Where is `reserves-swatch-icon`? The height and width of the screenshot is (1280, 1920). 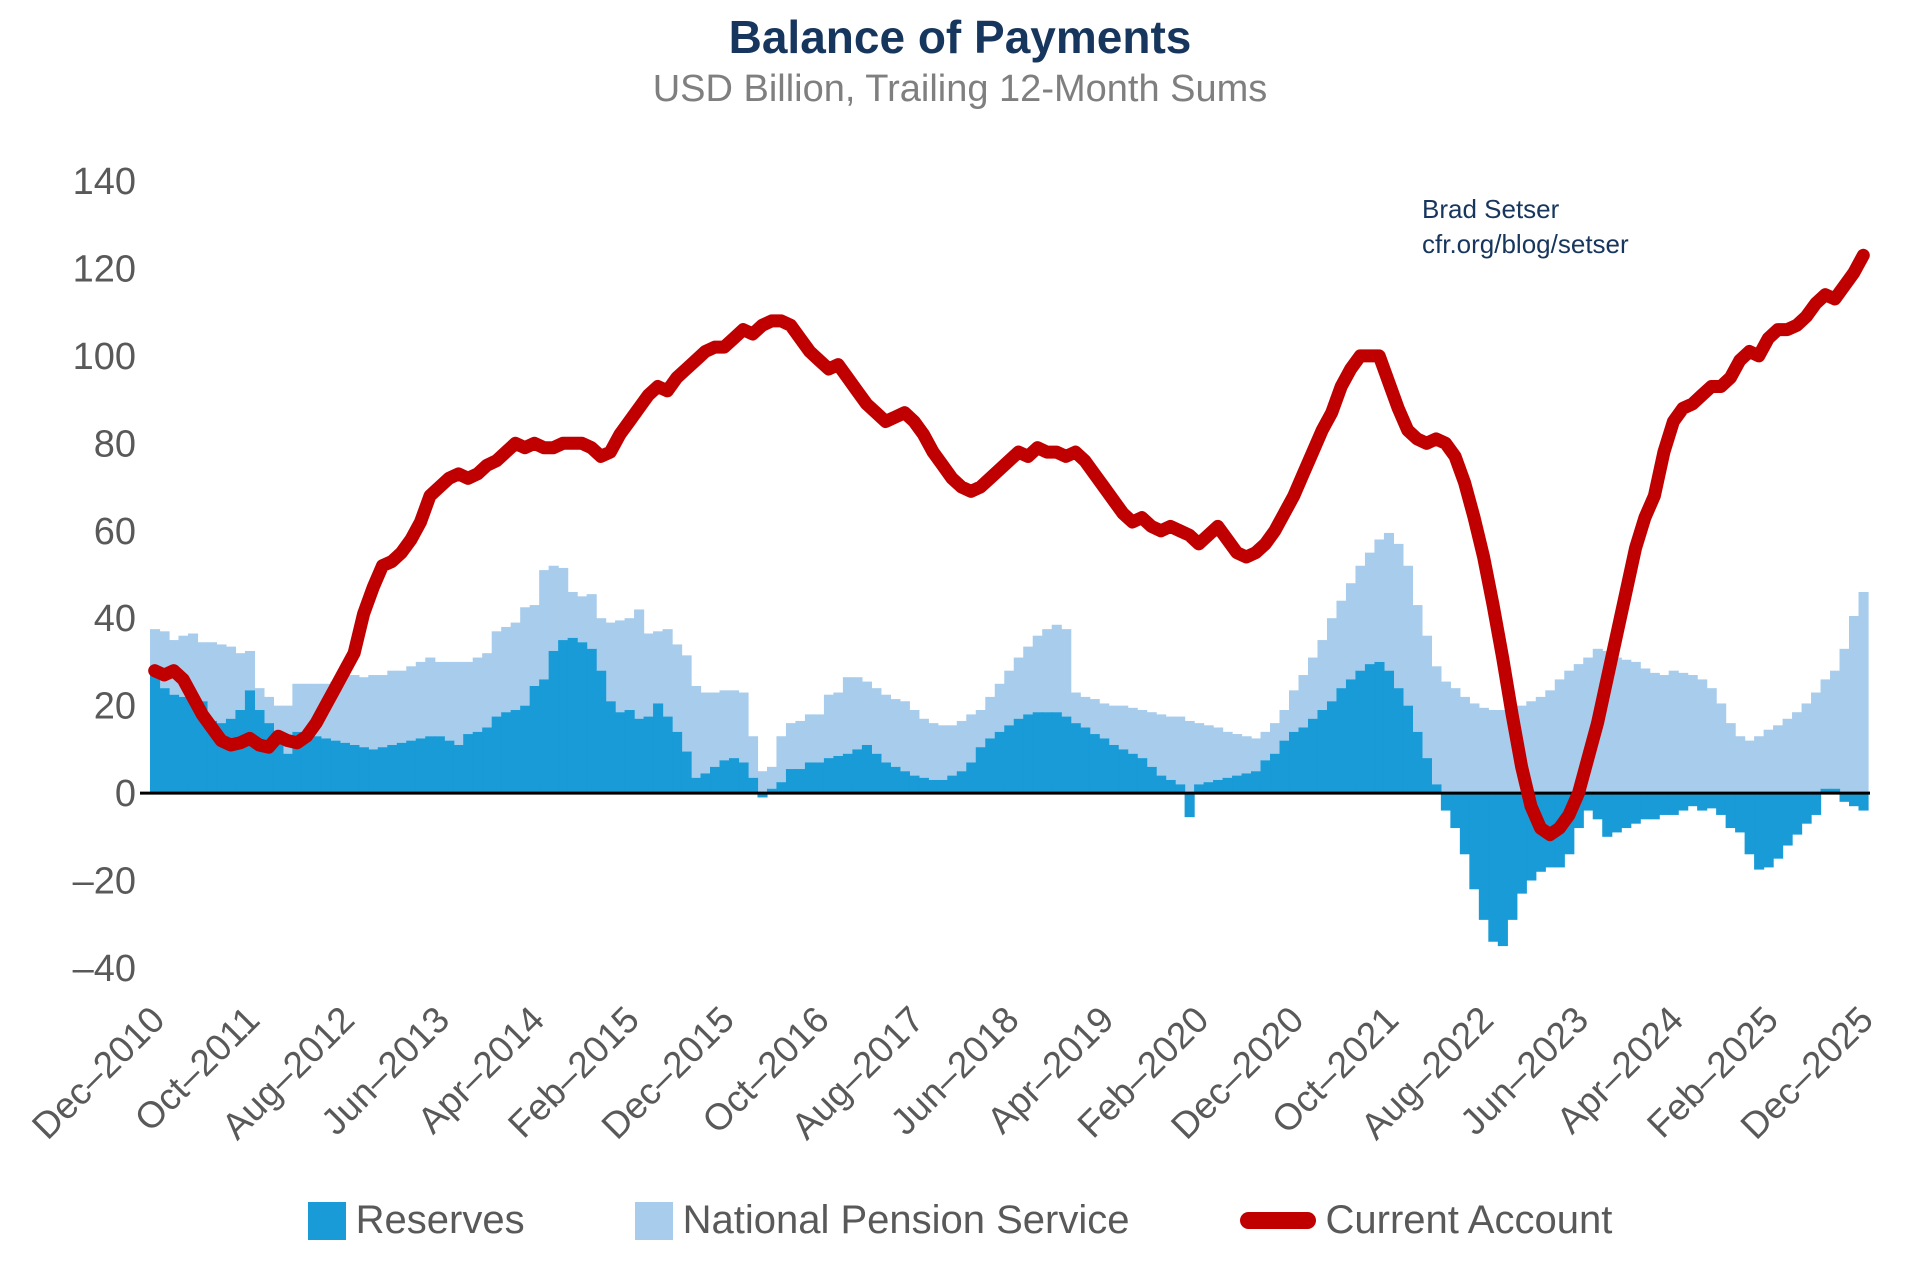 reserves-swatch-icon is located at coordinates (326, 1220).